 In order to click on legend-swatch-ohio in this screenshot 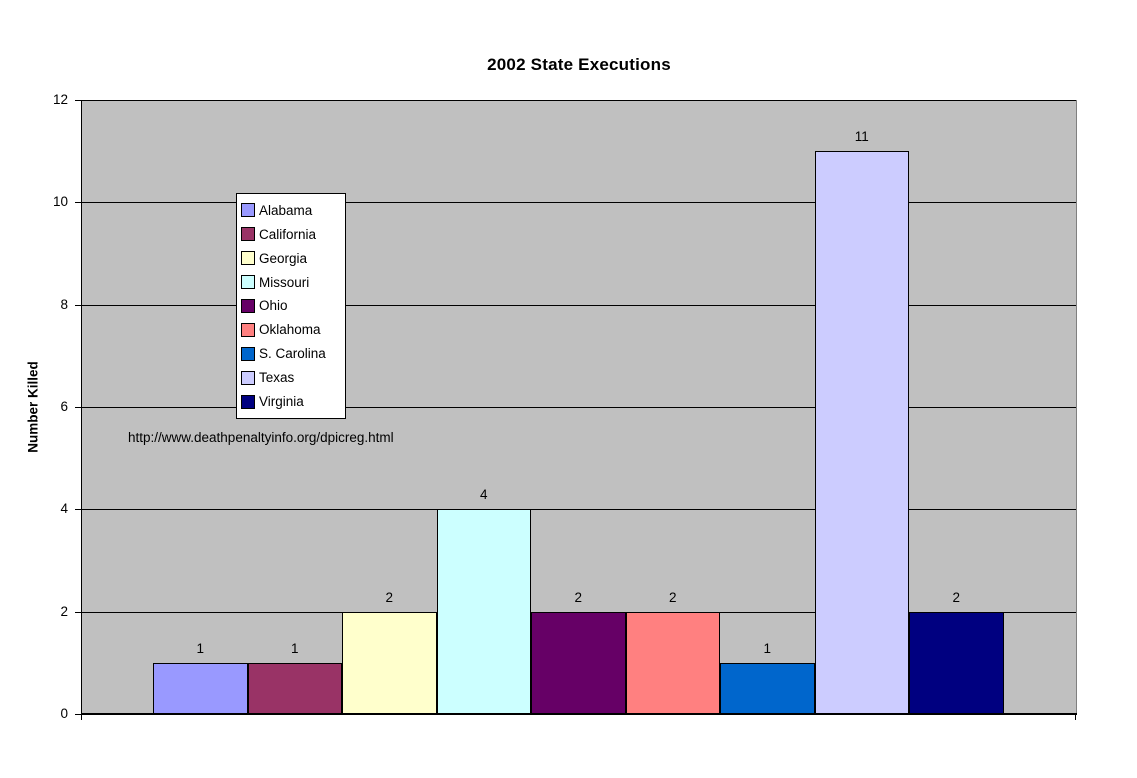, I will do `click(248, 305)`.